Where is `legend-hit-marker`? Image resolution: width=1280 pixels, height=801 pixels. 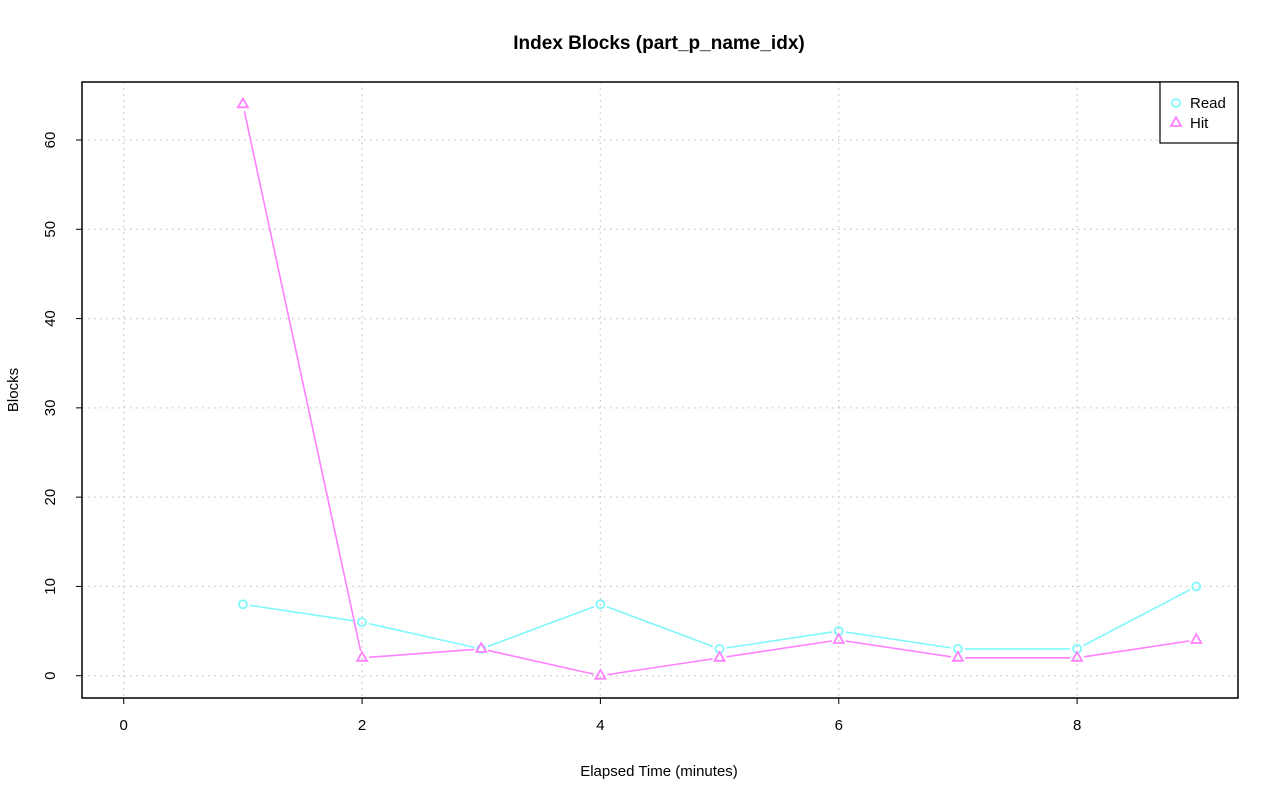
legend-hit-marker is located at coordinates (1176, 121).